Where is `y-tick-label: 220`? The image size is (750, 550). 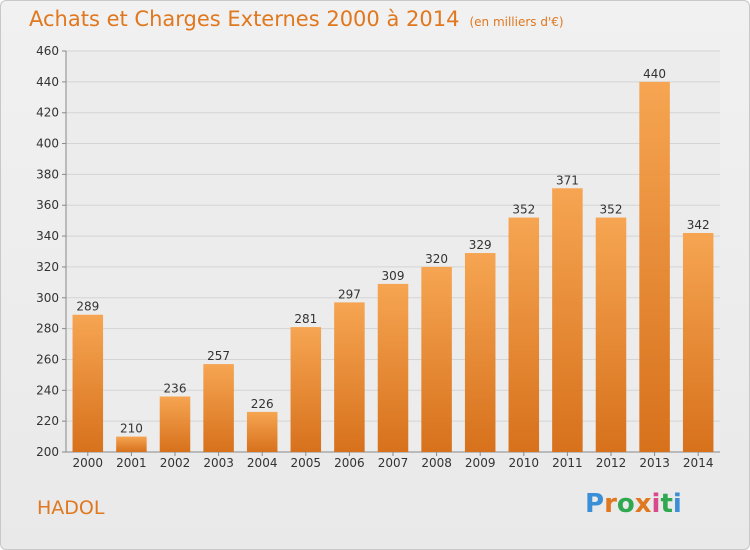 y-tick-label: 220 is located at coordinates (47, 421).